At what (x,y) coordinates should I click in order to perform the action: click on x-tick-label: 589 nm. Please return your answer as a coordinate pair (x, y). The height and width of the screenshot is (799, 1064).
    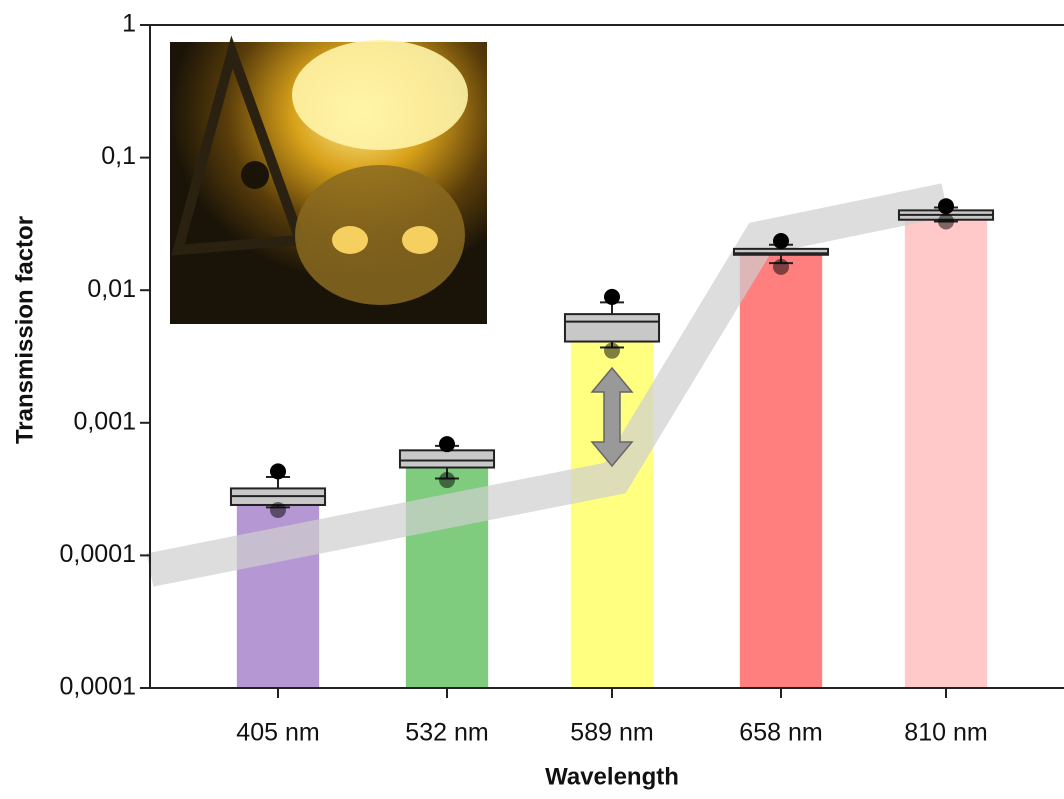
    Looking at the image, I should click on (611, 733).